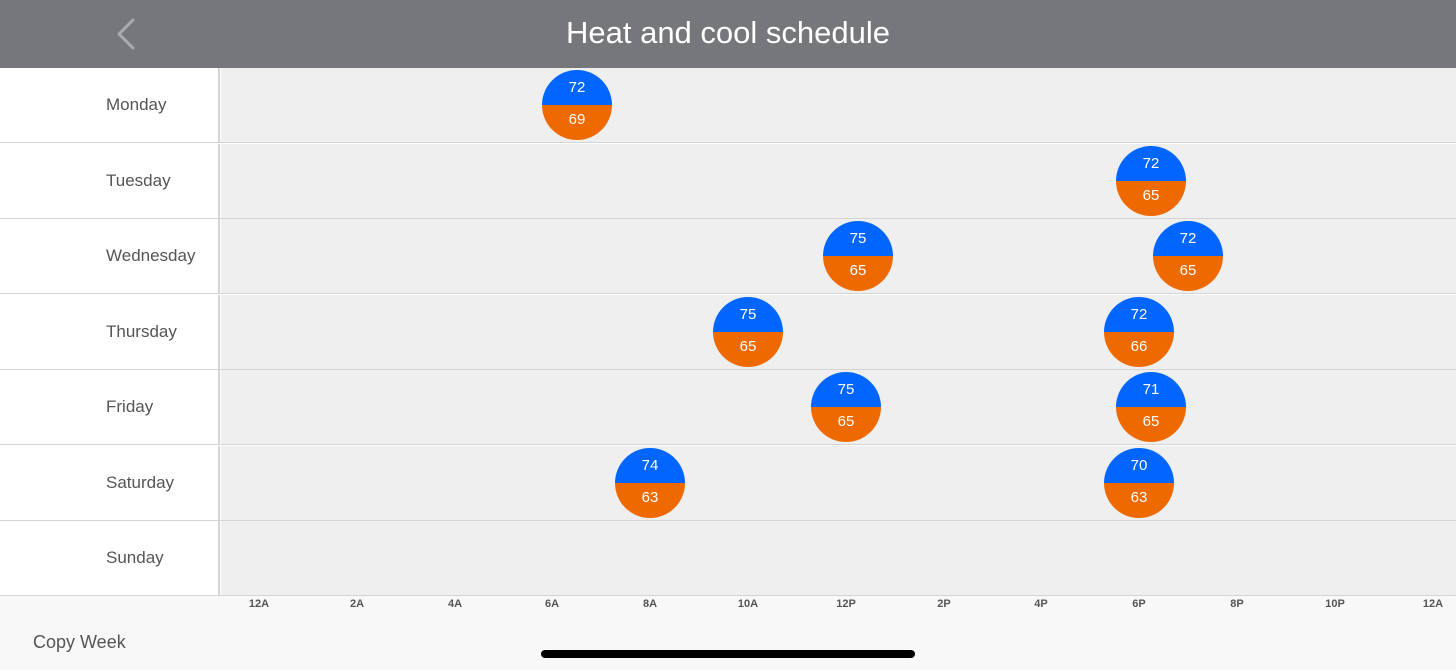  What do you see at coordinates (728, 407) in the screenshot?
I see `day-row: Friday 75 65 71 65` at bounding box center [728, 407].